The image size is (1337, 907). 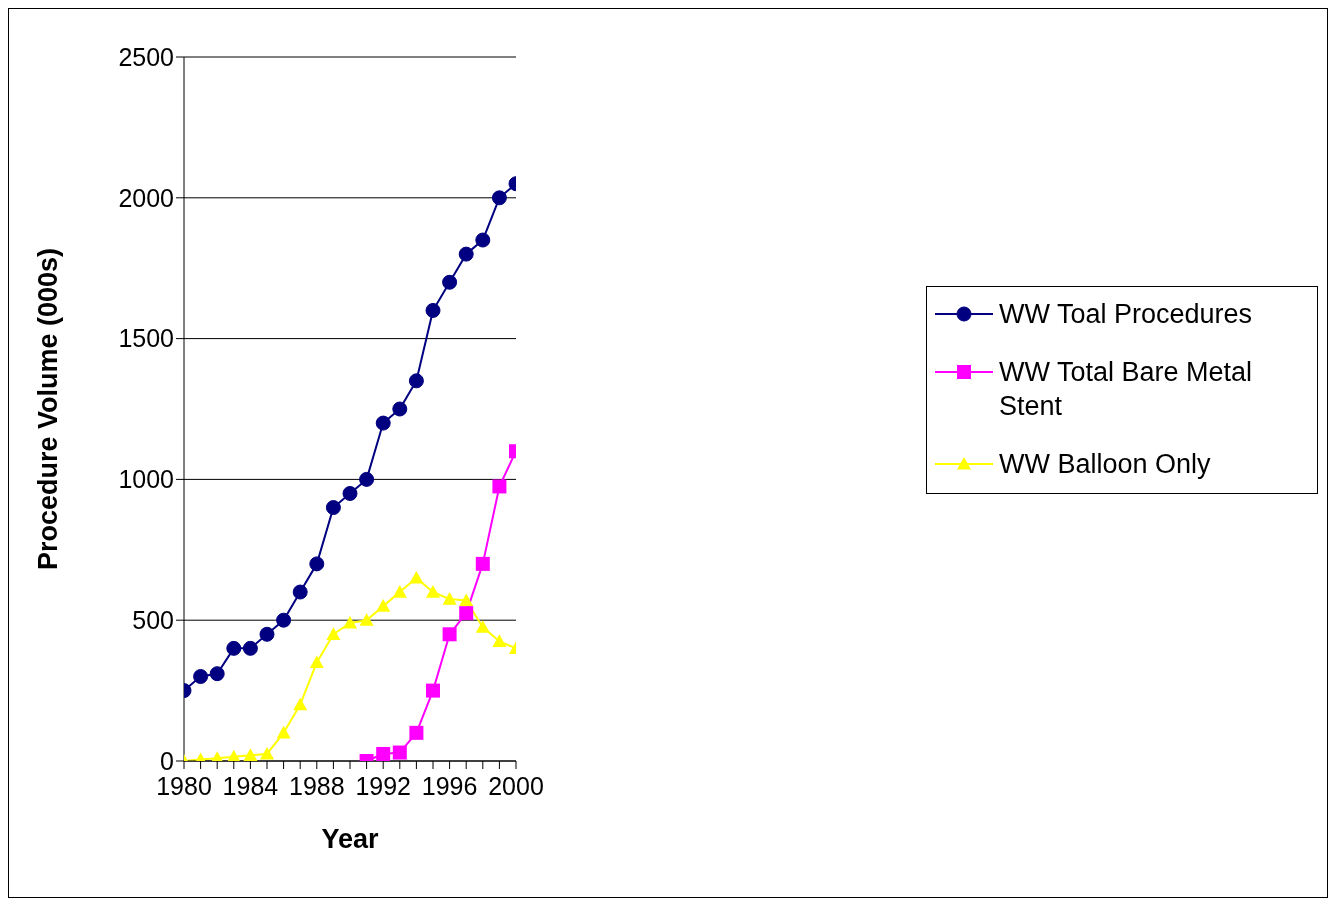 I want to click on legend-label: WW Total Bare Metal Stent, so click(x=1126, y=389).